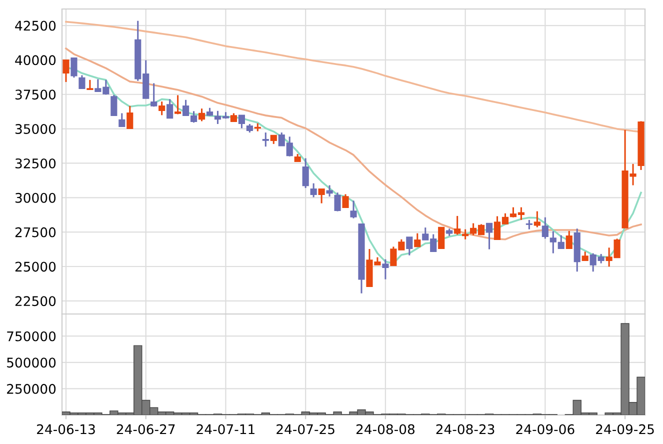 This screenshot has height=444, width=663. What do you see at coordinates (625, 429) in the screenshot?
I see `x-tick-label: 24-09-25` at bounding box center [625, 429].